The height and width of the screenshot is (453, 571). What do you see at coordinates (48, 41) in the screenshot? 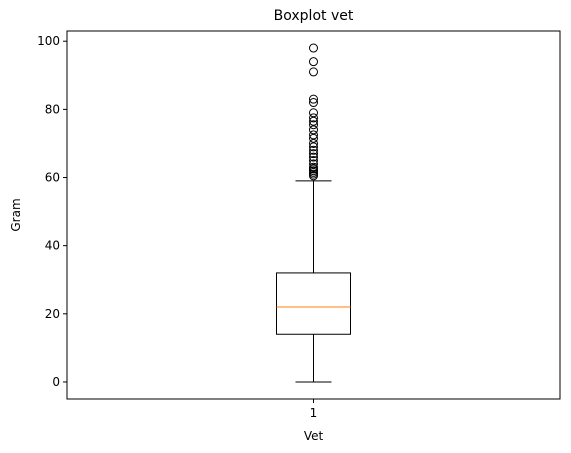
I see `y-tick-label-100: 100` at bounding box center [48, 41].